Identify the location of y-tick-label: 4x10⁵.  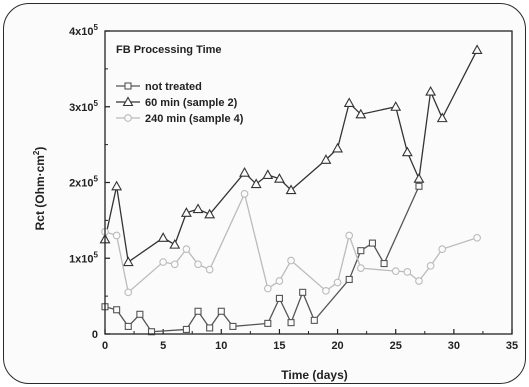
(83, 30).